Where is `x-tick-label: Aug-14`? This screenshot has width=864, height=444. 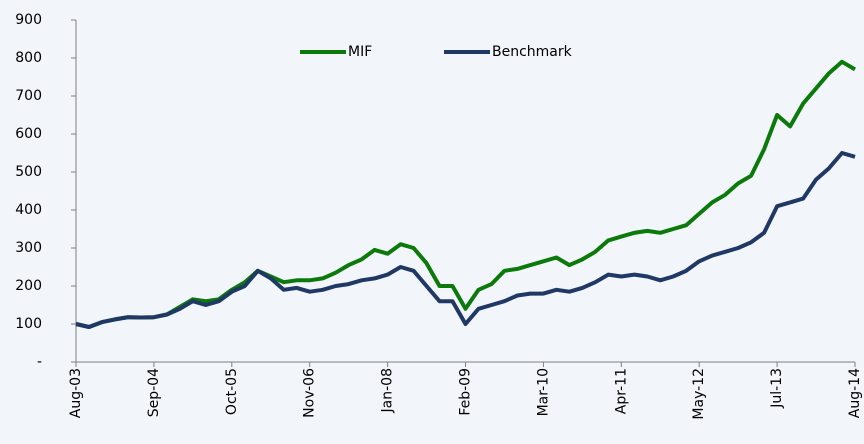 x-tick-label: Aug-14 is located at coordinates (855, 393).